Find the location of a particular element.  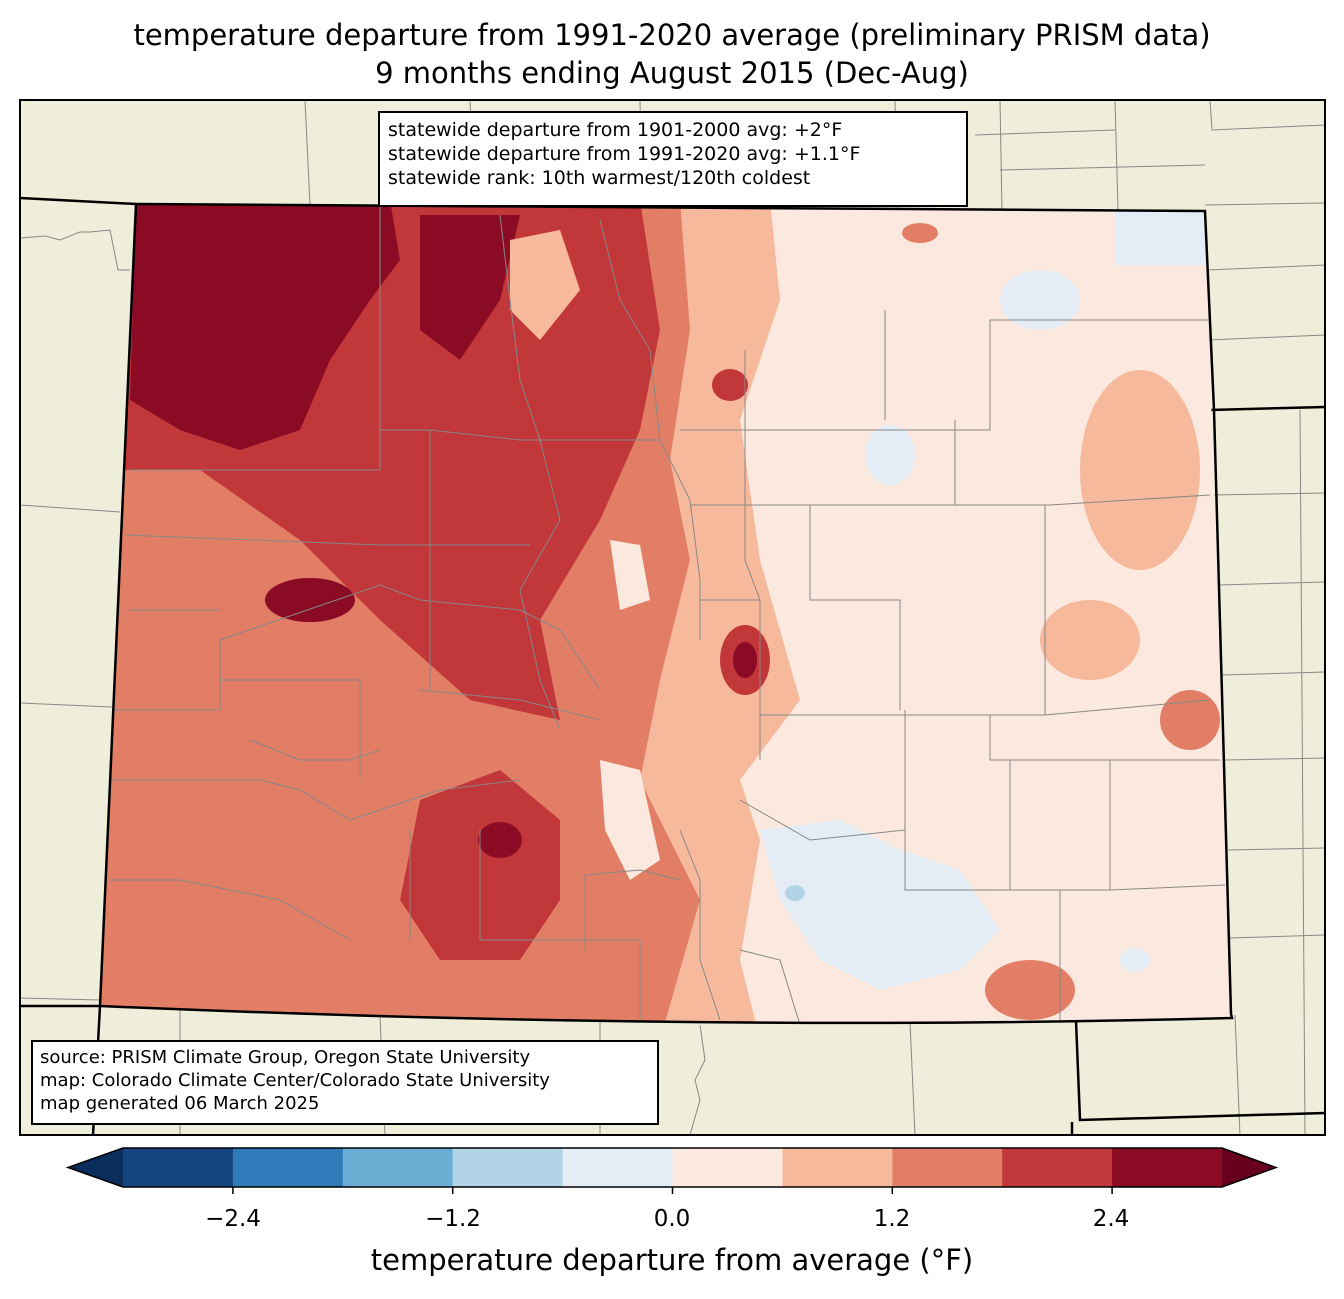

colorbar-under-arrow is located at coordinates (95, 1167).